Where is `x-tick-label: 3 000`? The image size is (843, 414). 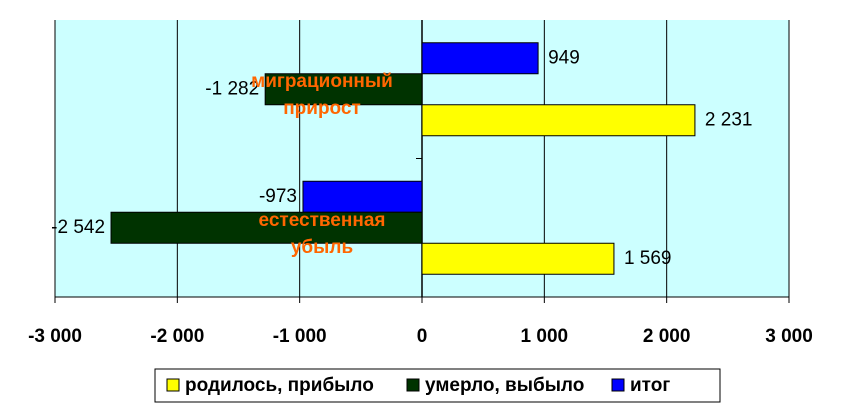 x-tick-label: 3 000 is located at coordinates (789, 336).